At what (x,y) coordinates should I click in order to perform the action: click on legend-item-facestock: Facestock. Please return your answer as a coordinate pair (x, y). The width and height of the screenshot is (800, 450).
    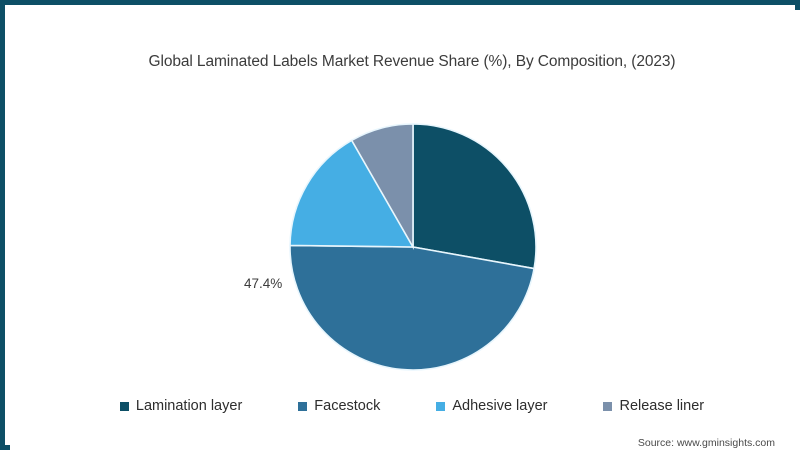
    Looking at the image, I should click on (339, 406).